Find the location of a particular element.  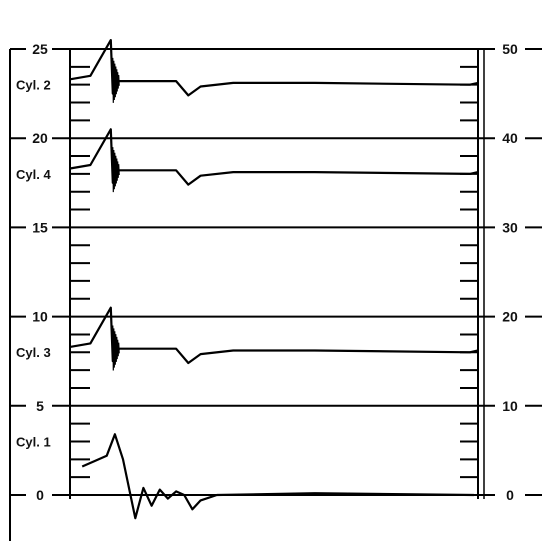

right-tick-label: 20 is located at coordinates (510, 317).